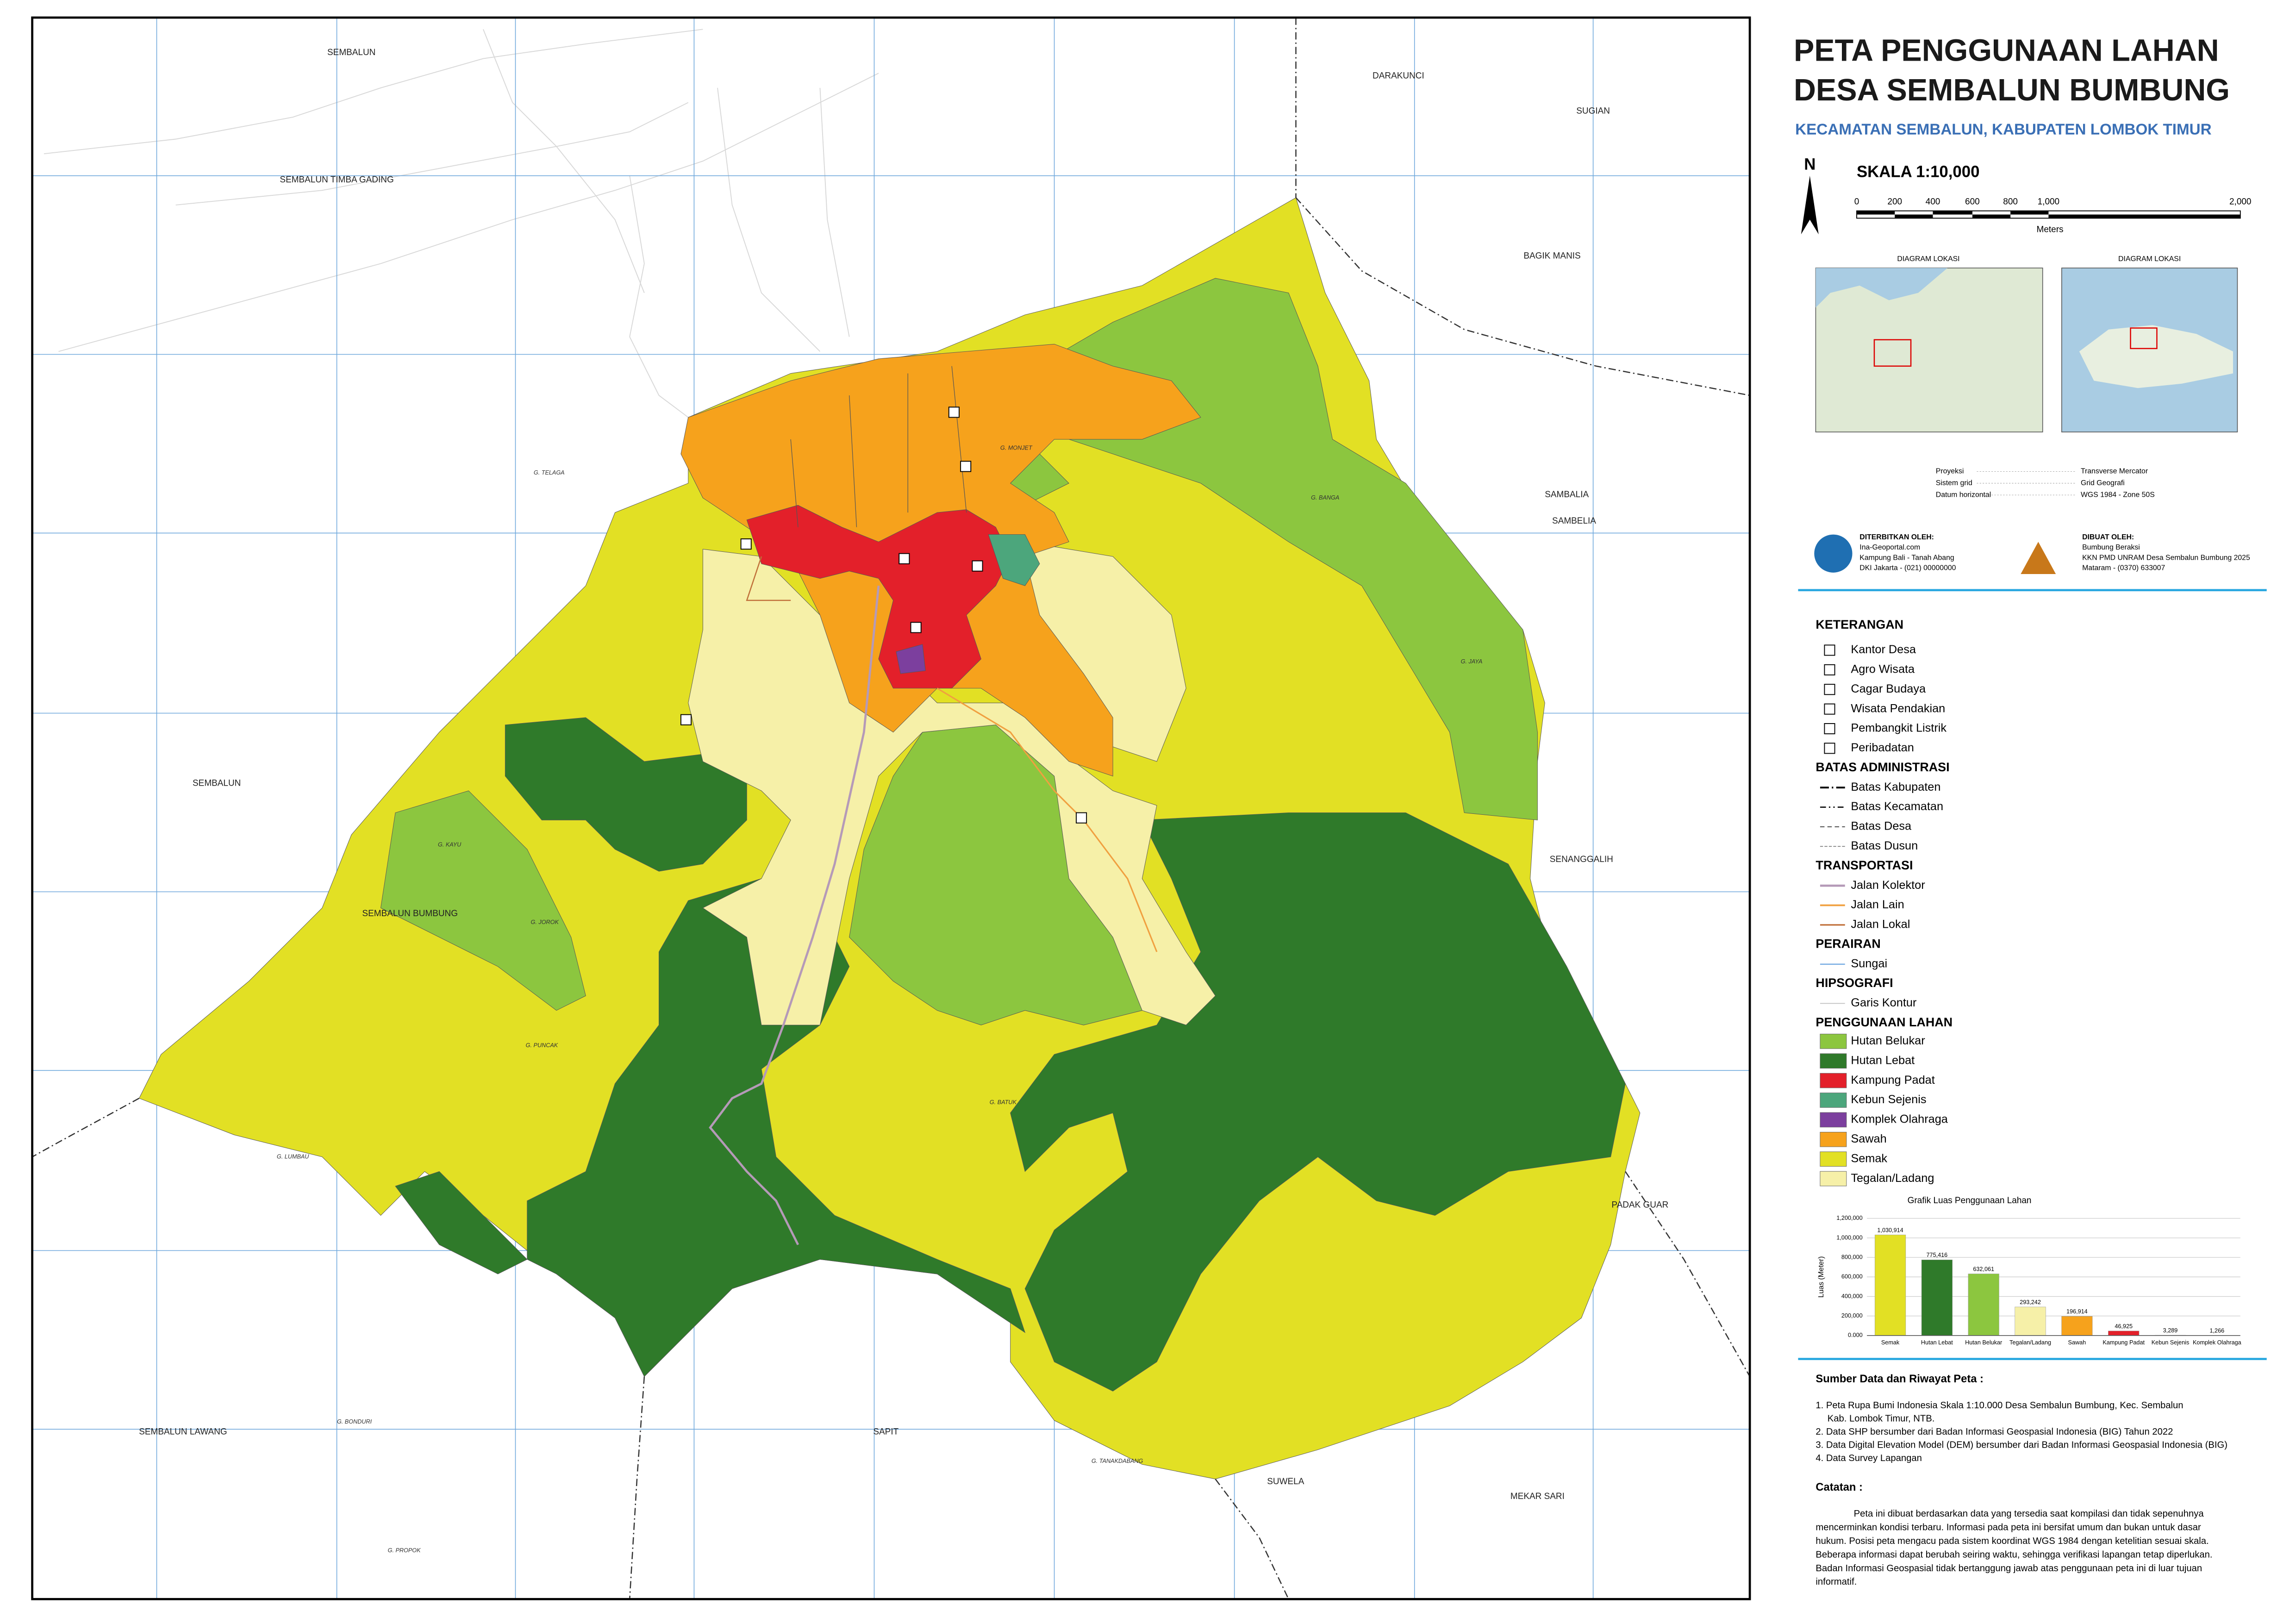 The height and width of the screenshot is (1624, 2296). Describe the element at coordinates (1950, 471) in the screenshot. I see `projection-key: Proyeksi` at that location.